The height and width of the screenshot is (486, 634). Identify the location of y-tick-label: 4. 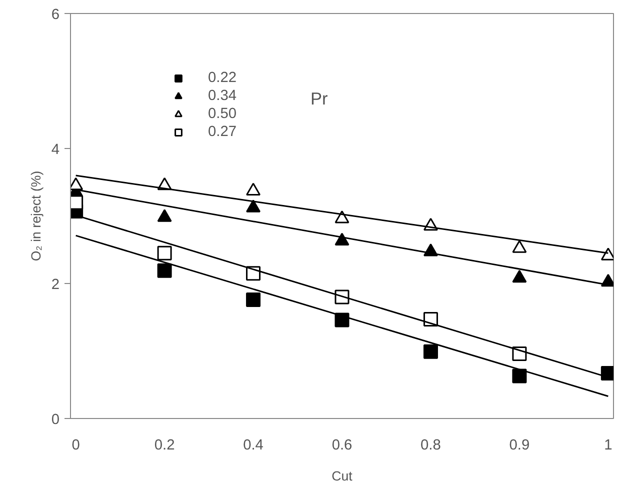
(55, 150).